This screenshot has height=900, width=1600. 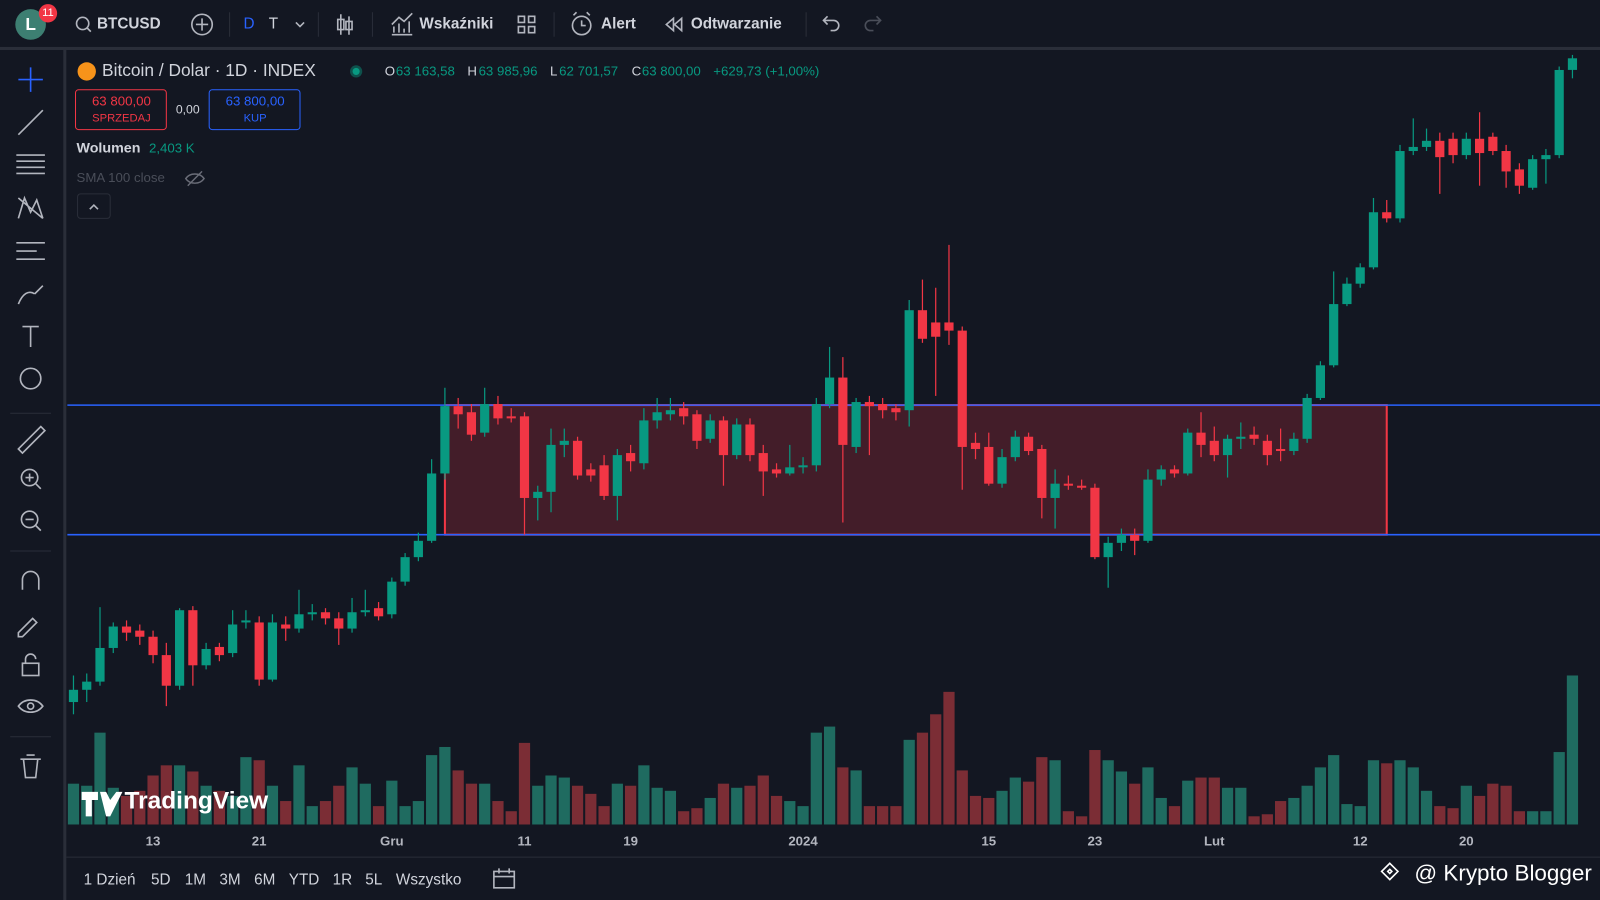 What do you see at coordinates (30, 207) in the screenshot?
I see `pattern-tool` at bounding box center [30, 207].